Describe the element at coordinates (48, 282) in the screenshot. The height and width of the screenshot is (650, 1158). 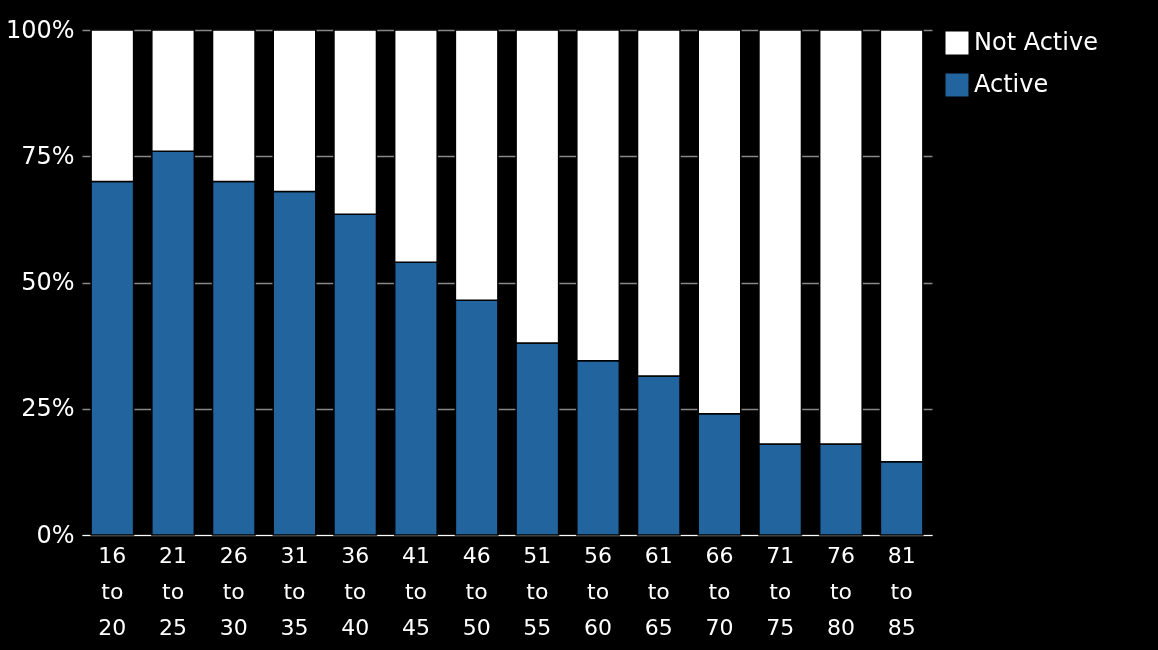
I see `y-tick-label: 50%` at that location.